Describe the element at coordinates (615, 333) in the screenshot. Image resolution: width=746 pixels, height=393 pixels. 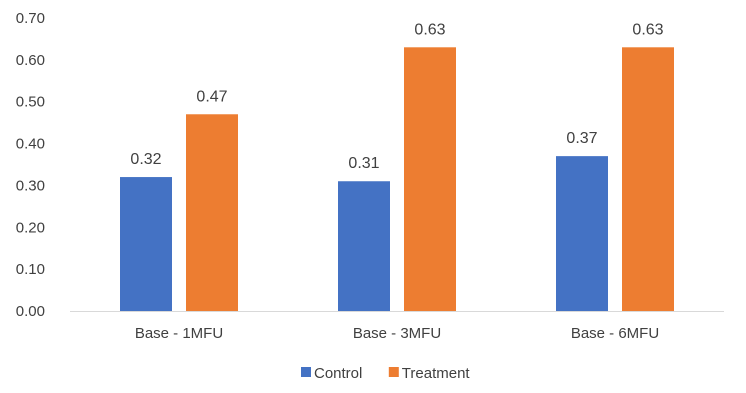
I see `x-tick-label: Base - 6MFU` at that location.